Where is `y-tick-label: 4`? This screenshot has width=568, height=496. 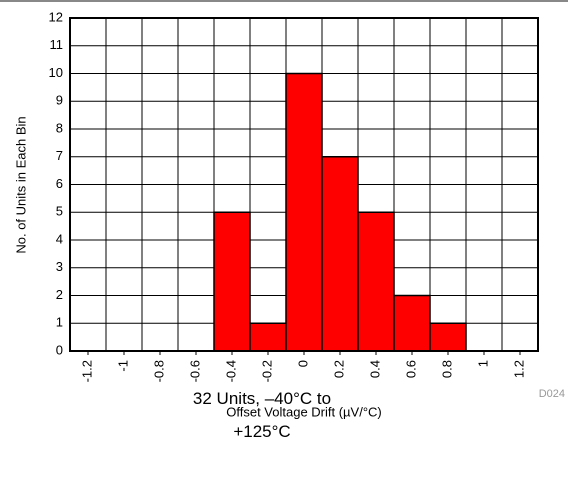
y-tick-label: 4 is located at coordinates (59, 238).